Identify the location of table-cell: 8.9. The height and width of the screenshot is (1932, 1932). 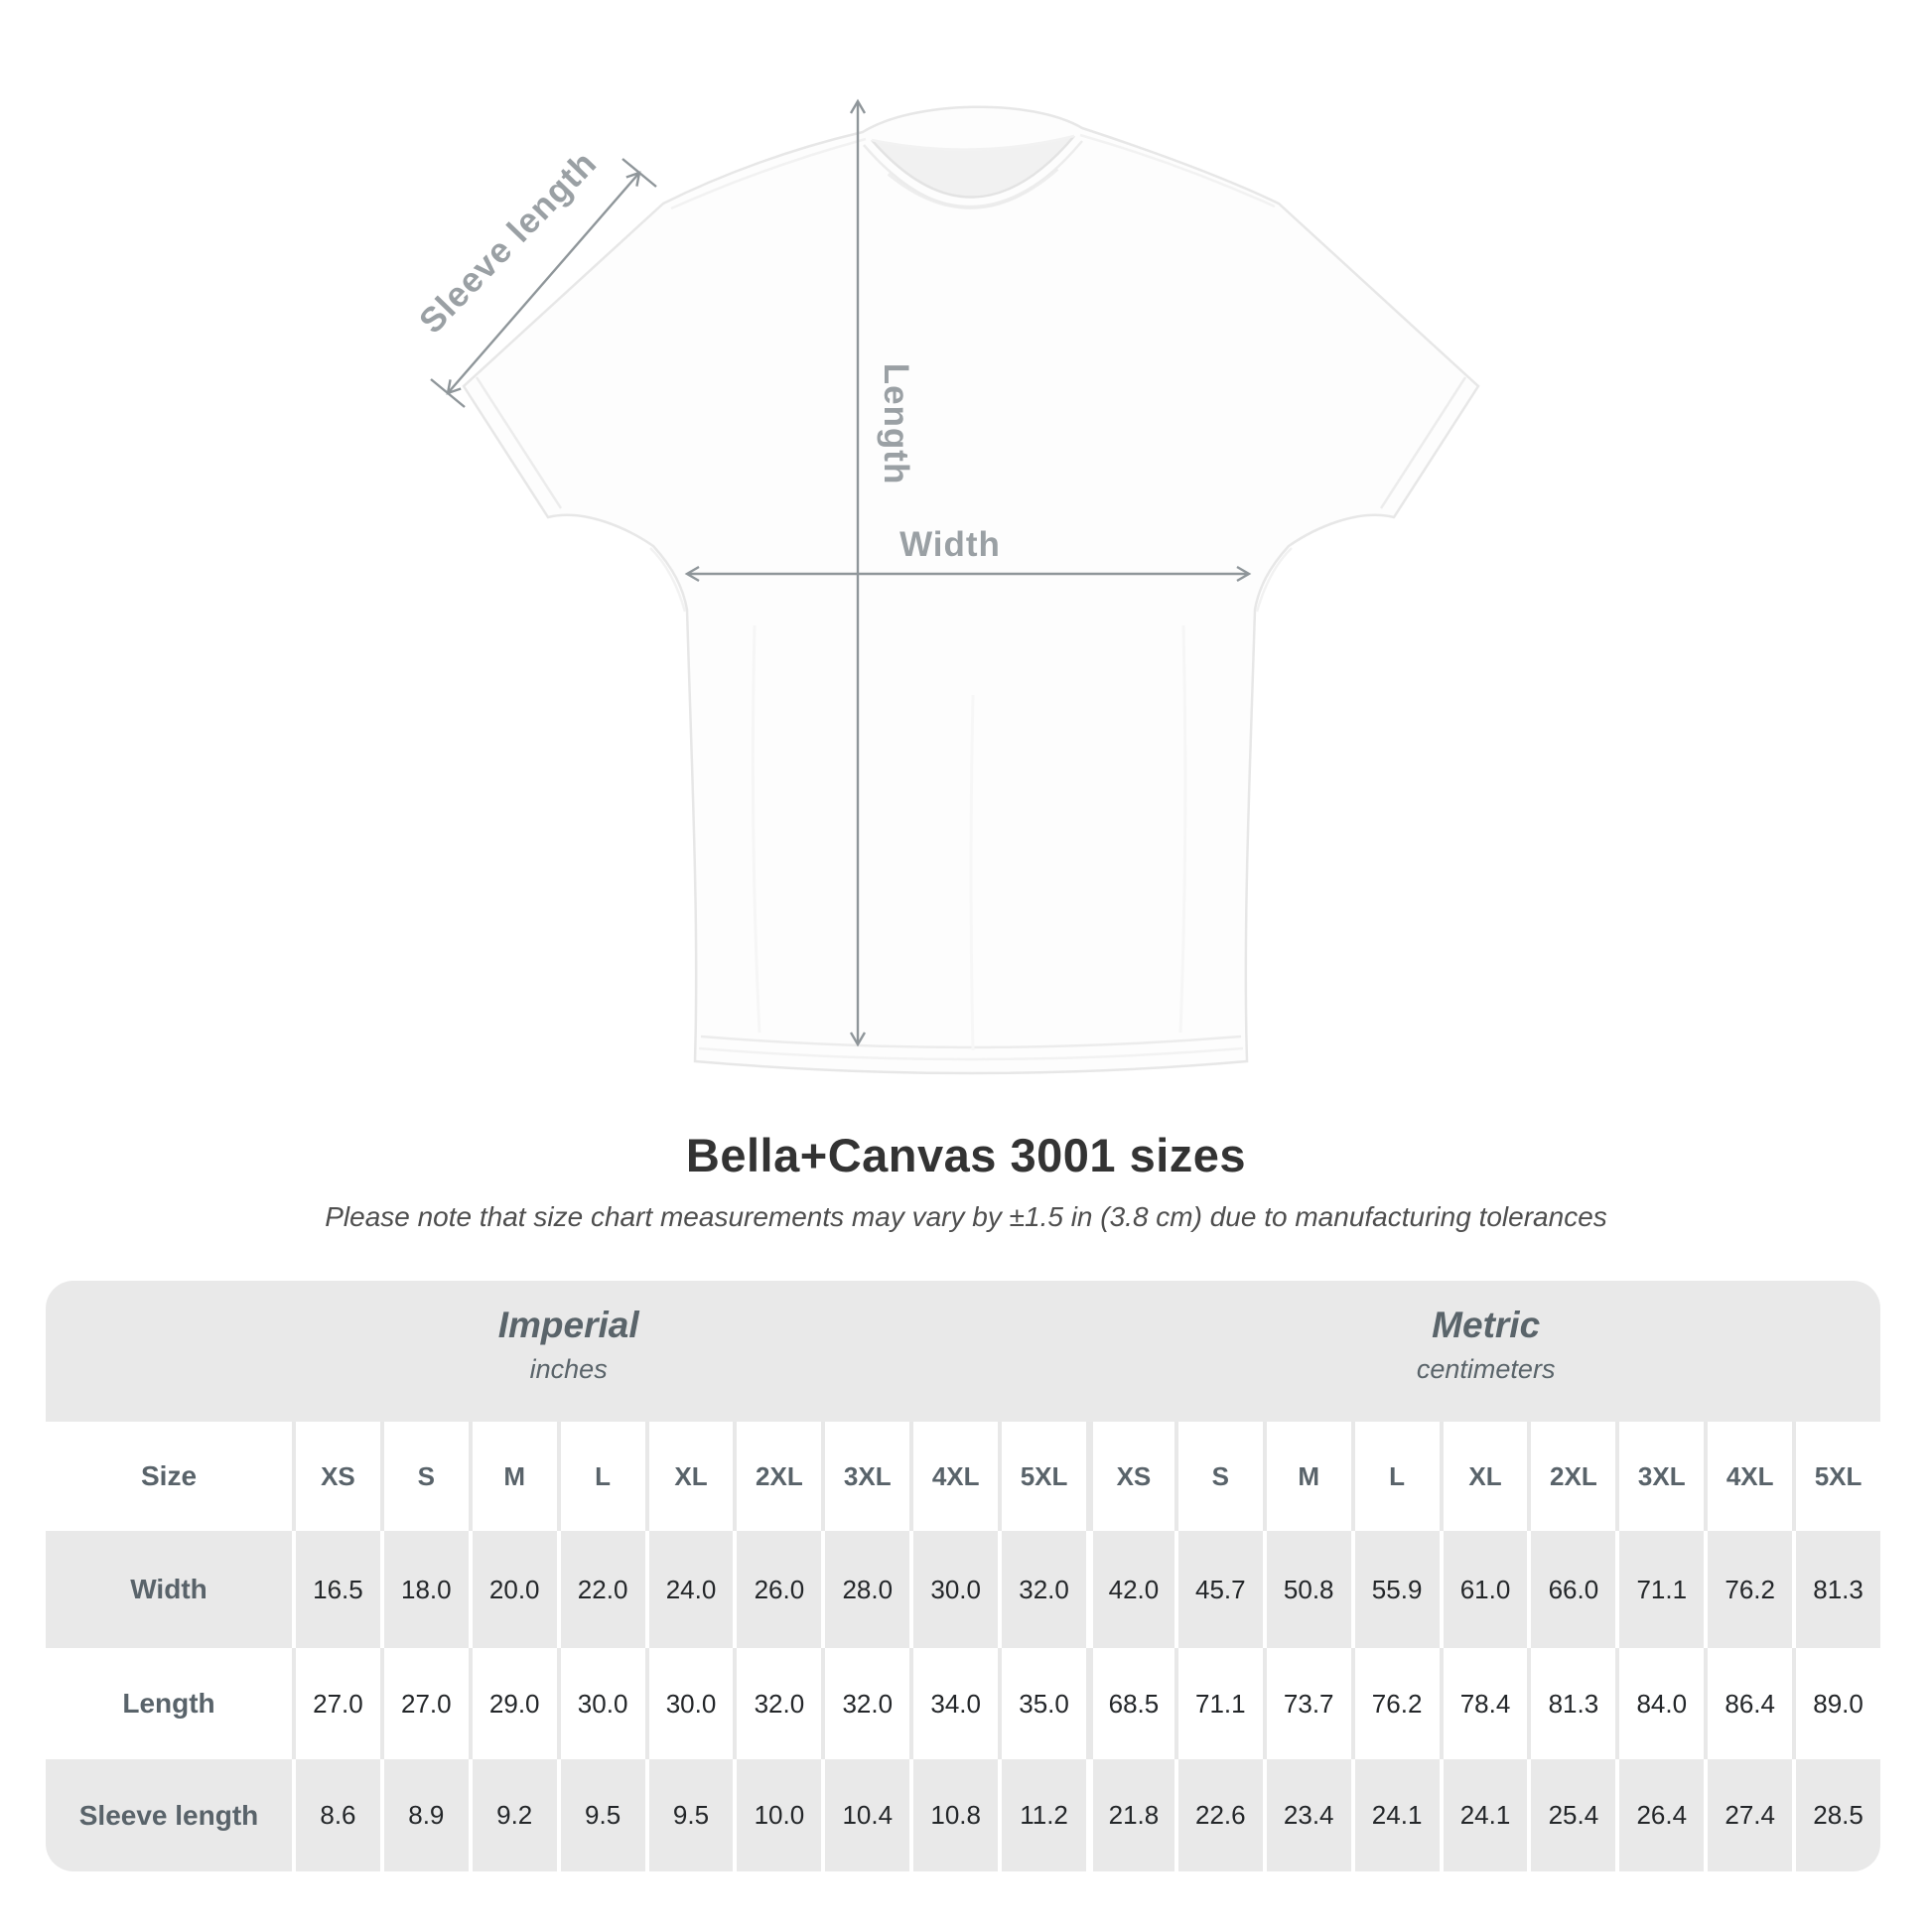
(424, 1815).